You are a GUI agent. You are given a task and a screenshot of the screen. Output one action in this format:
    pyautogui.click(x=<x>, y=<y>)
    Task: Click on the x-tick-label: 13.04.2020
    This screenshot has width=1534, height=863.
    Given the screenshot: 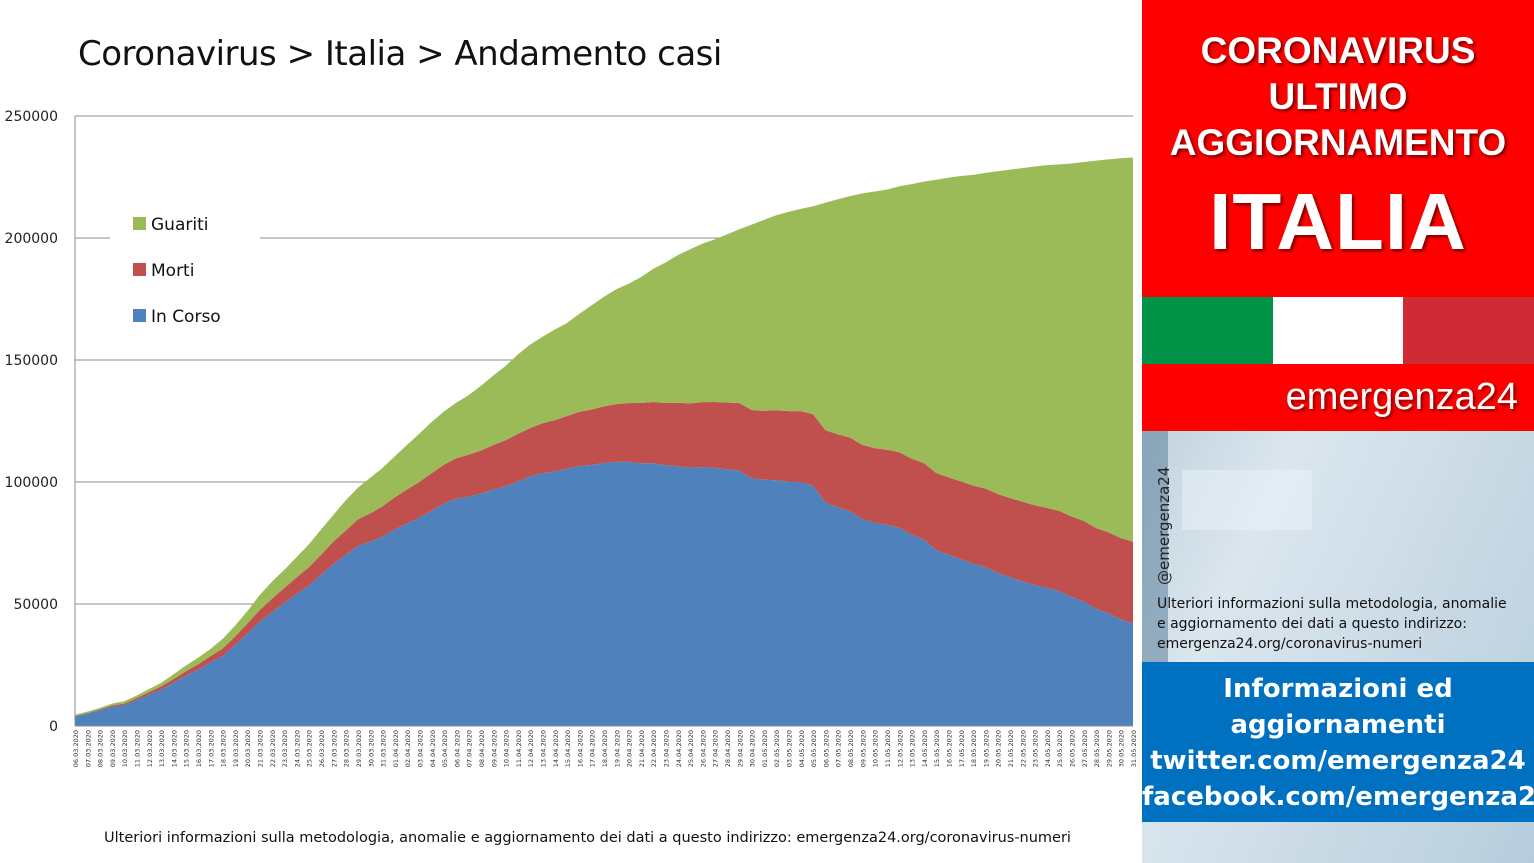 What is the action you would take?
    pyautogui.click(x=543, y=748)
    